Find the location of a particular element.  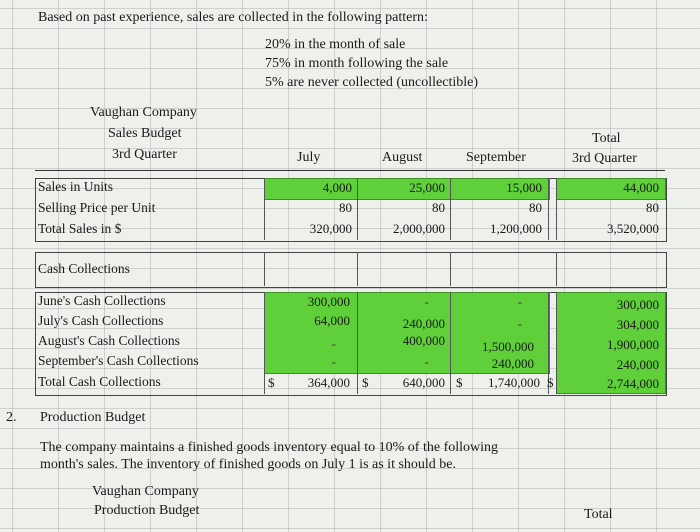

production-budget-title: Production Budget is located at coordinates (147, 510).